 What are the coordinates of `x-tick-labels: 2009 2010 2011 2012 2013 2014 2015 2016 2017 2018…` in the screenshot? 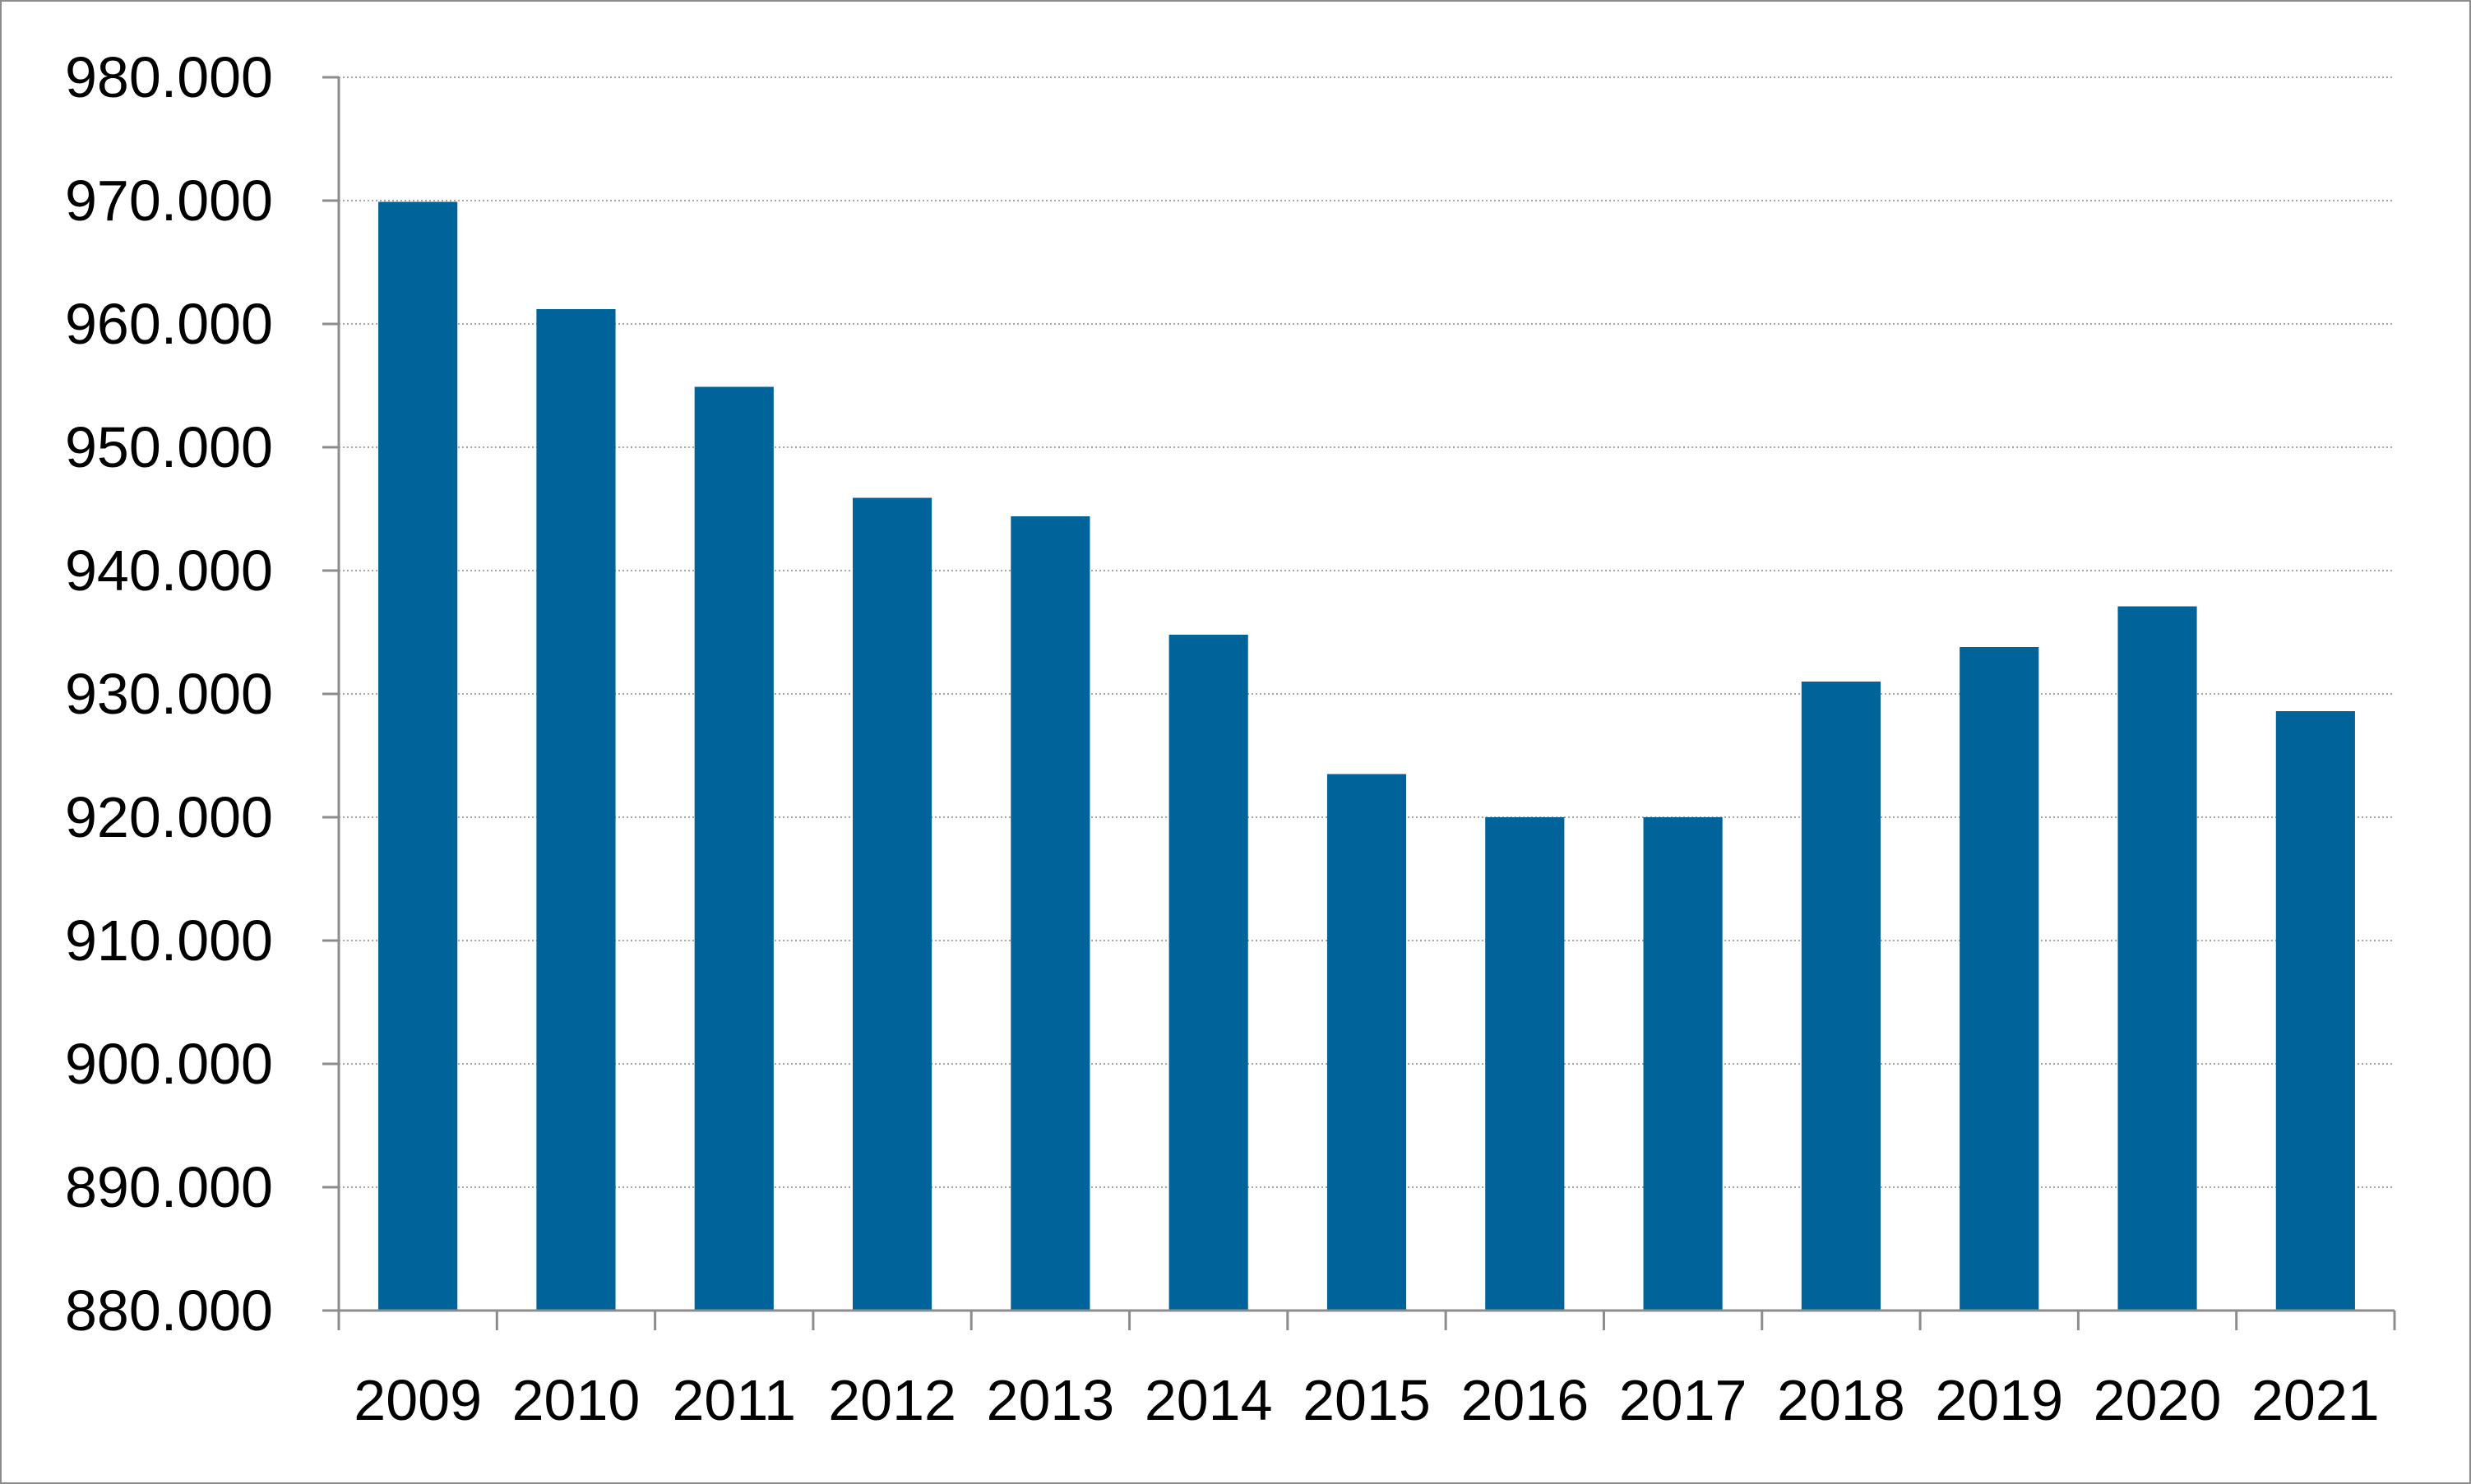 It's located at (1366, 1400).